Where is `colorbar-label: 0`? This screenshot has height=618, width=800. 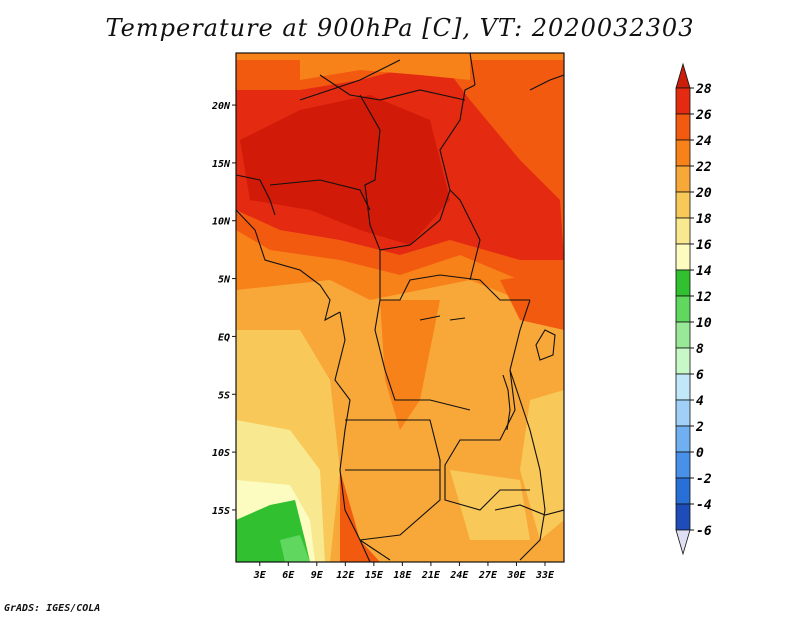
colorbar-label: 0 is located at coordinates (700, 453).